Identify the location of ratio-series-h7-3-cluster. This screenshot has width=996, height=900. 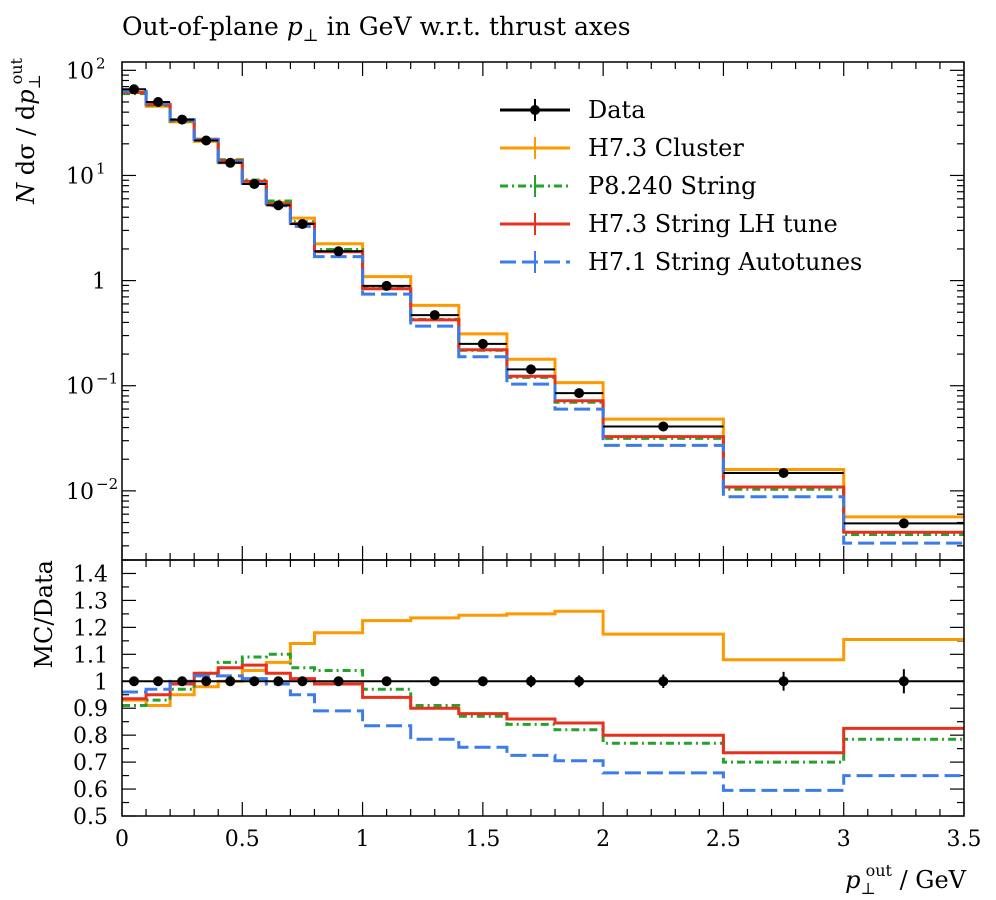
(543, 658).